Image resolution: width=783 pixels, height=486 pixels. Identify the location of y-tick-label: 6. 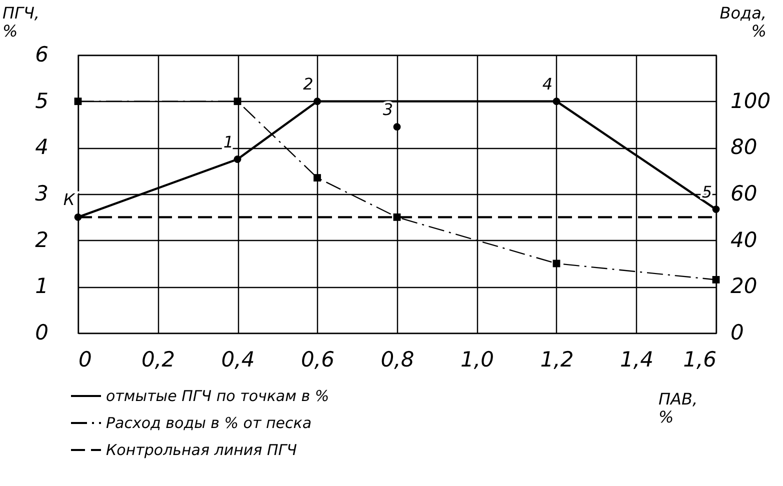
(41, 54).